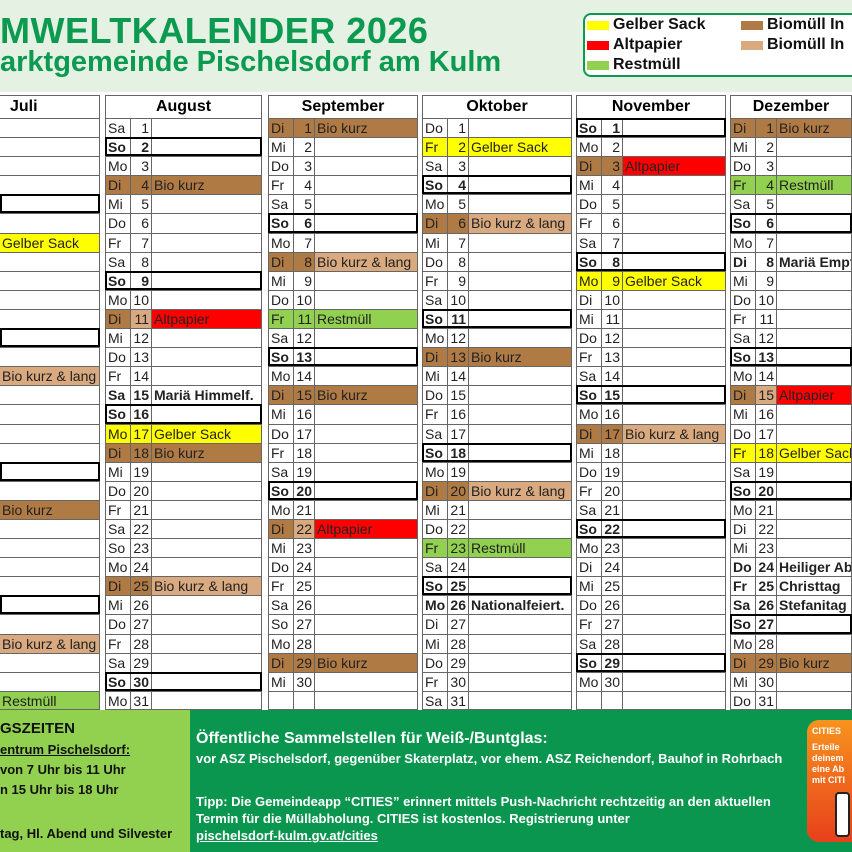  What do you see at coordinates (497, 223) in the screenshot?
I see `day-row: Di 6 Bio kurz & lang` at bounding box center [497, 223].